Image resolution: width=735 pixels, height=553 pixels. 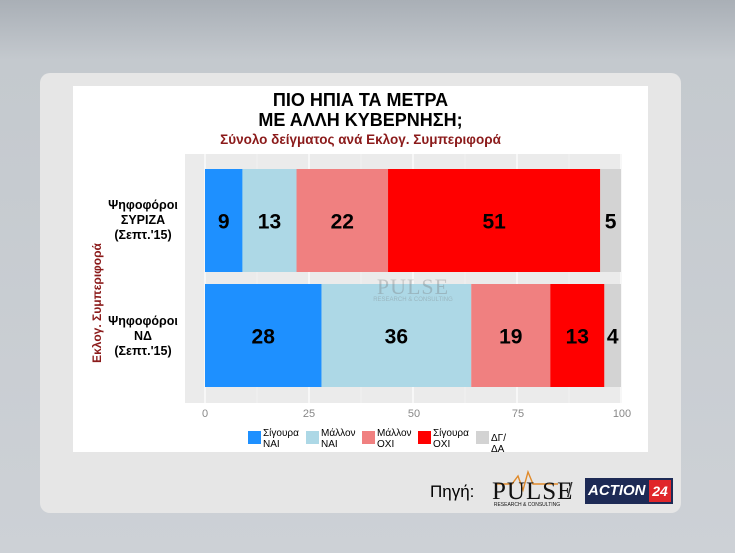 I want to click on legend-label: ΔΓ/ΔΑ, so click(x=498, y=444).